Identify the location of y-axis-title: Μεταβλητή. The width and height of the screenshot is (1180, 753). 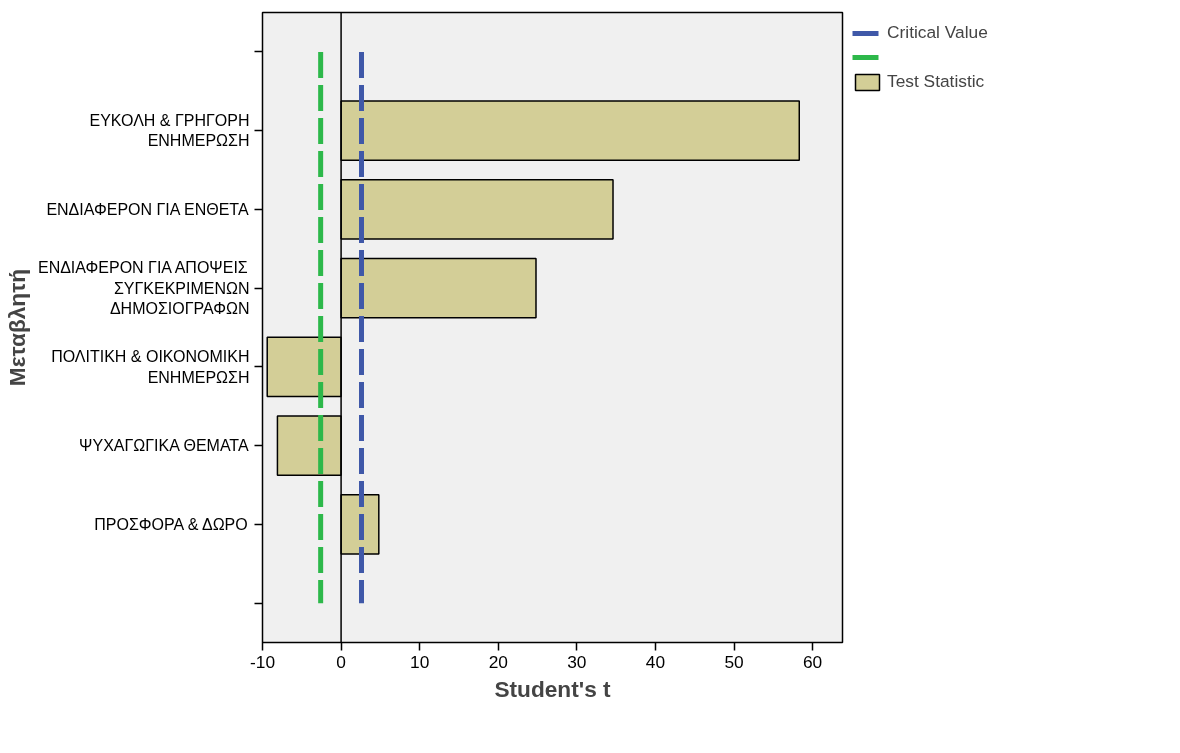
(16, 327).